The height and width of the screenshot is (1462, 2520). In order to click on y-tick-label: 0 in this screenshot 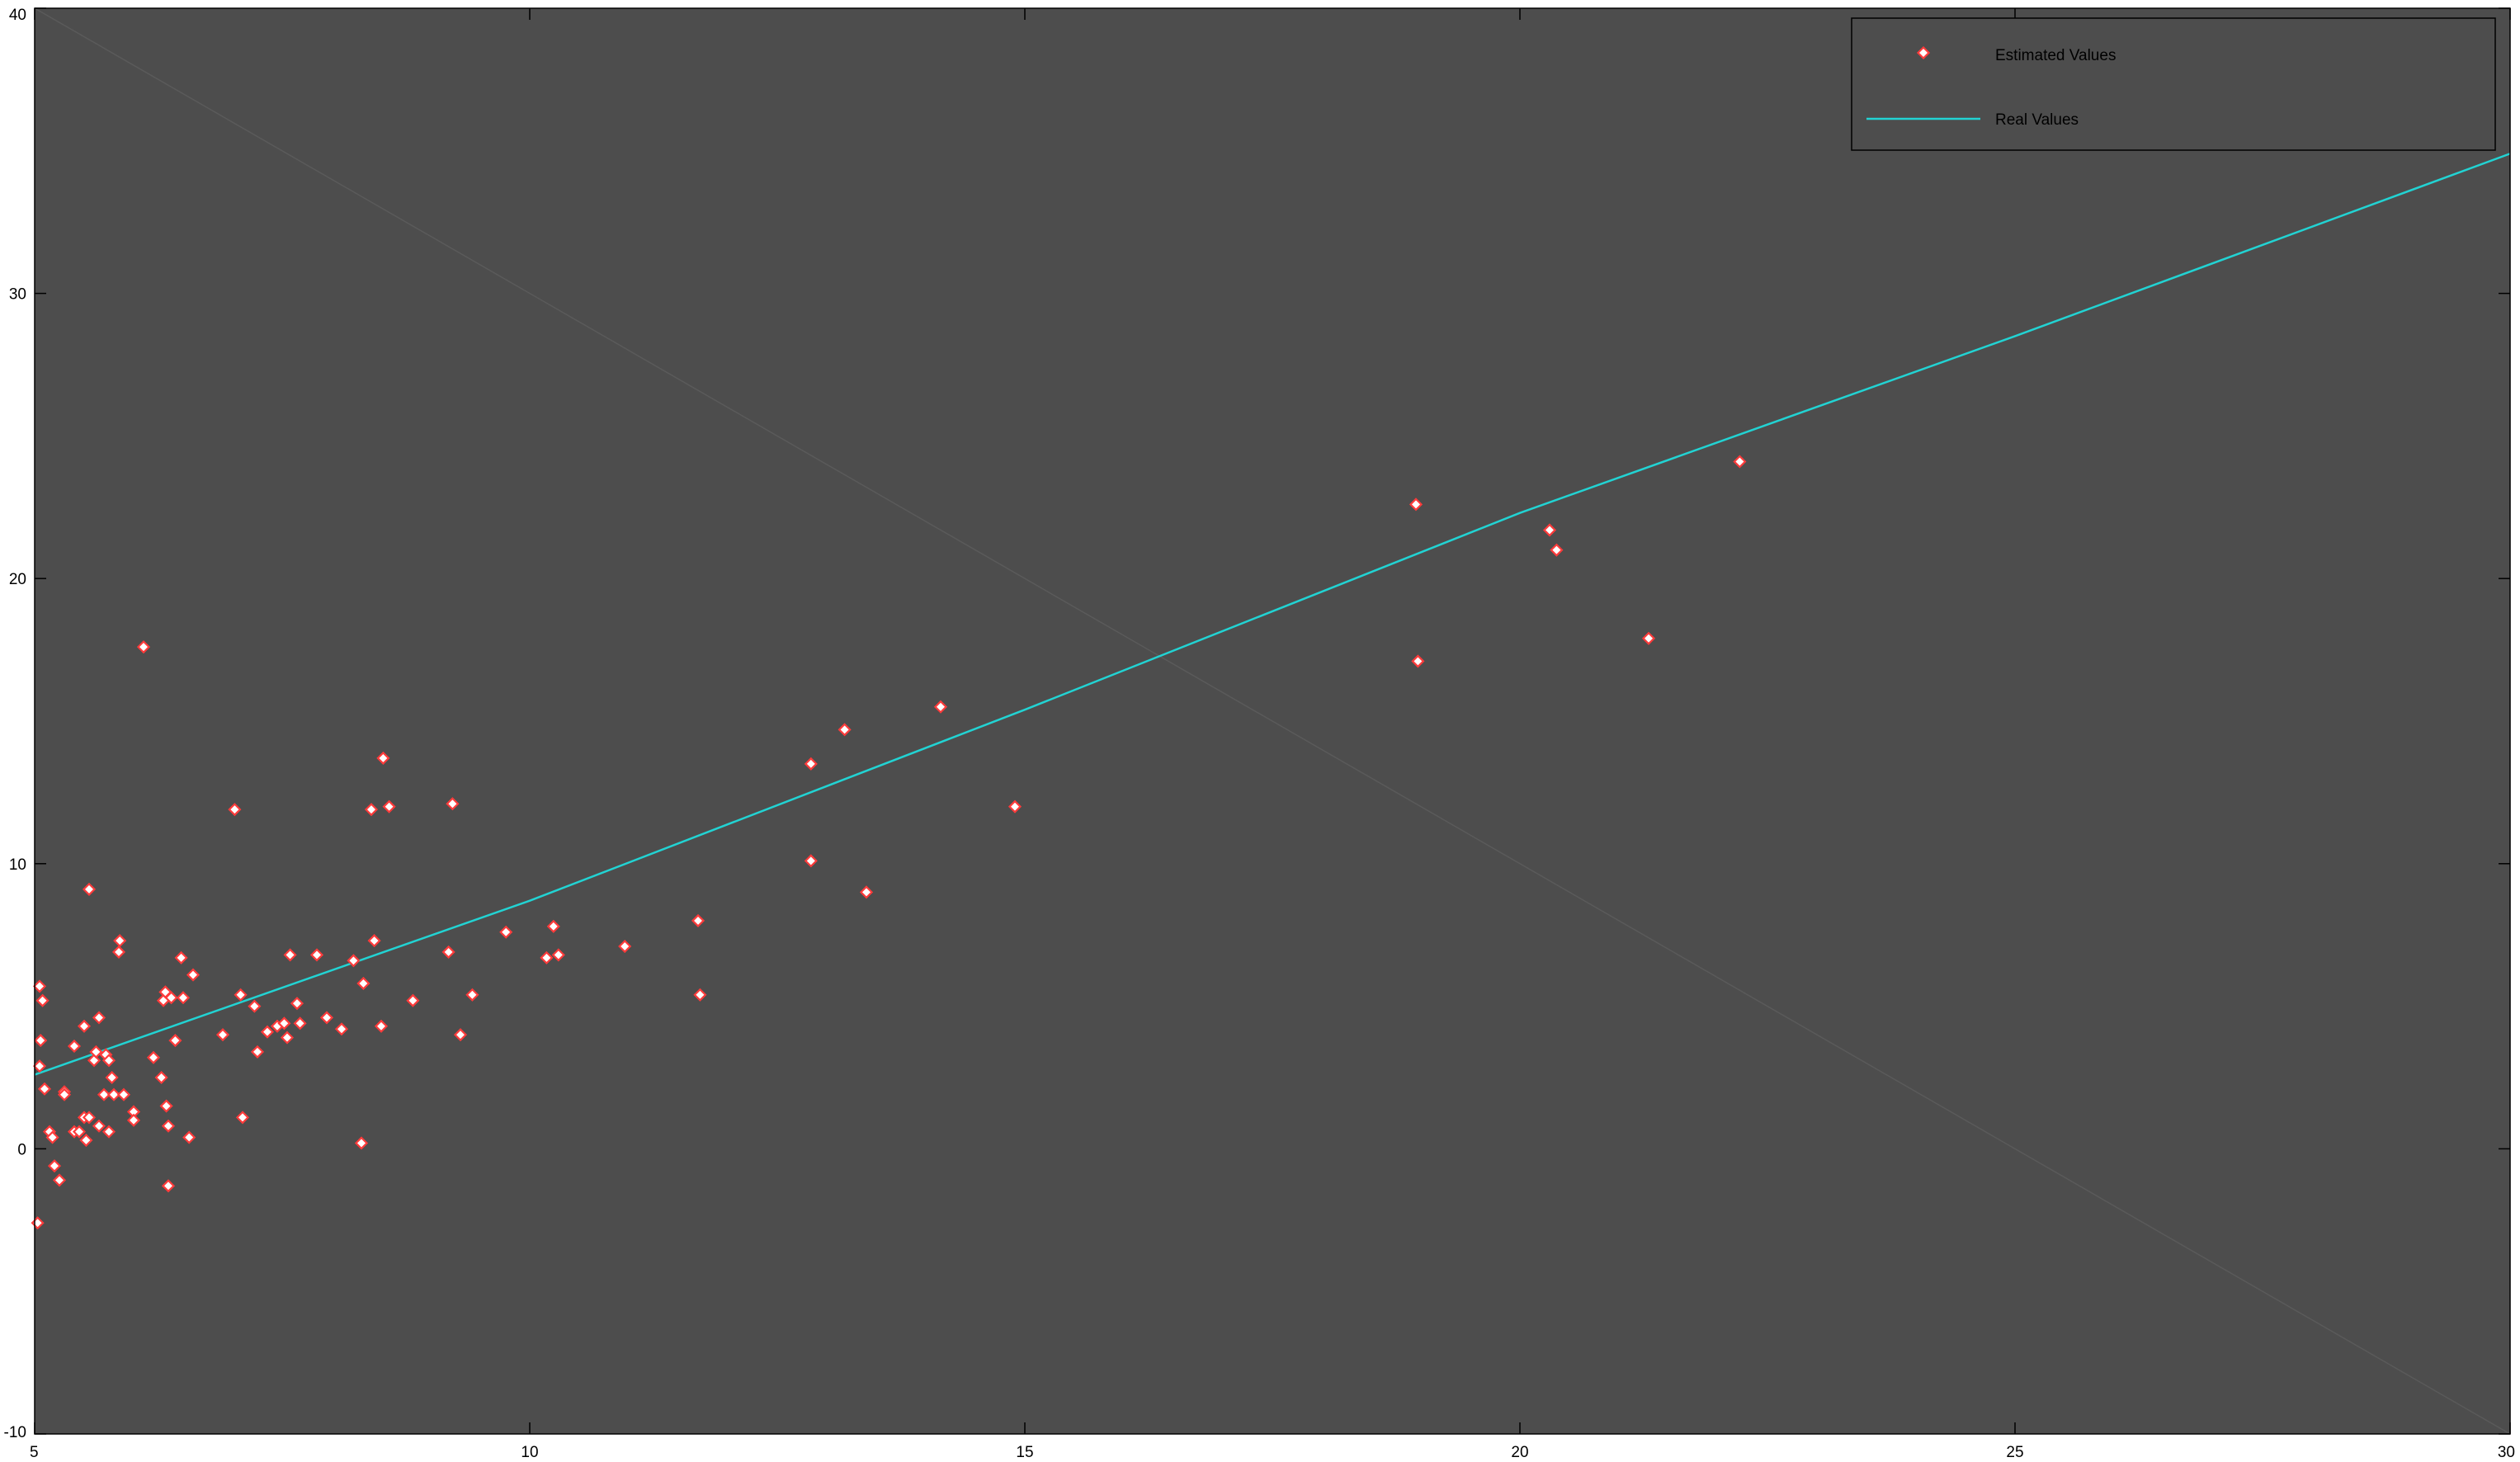, I will do `click(21, 1150)`.